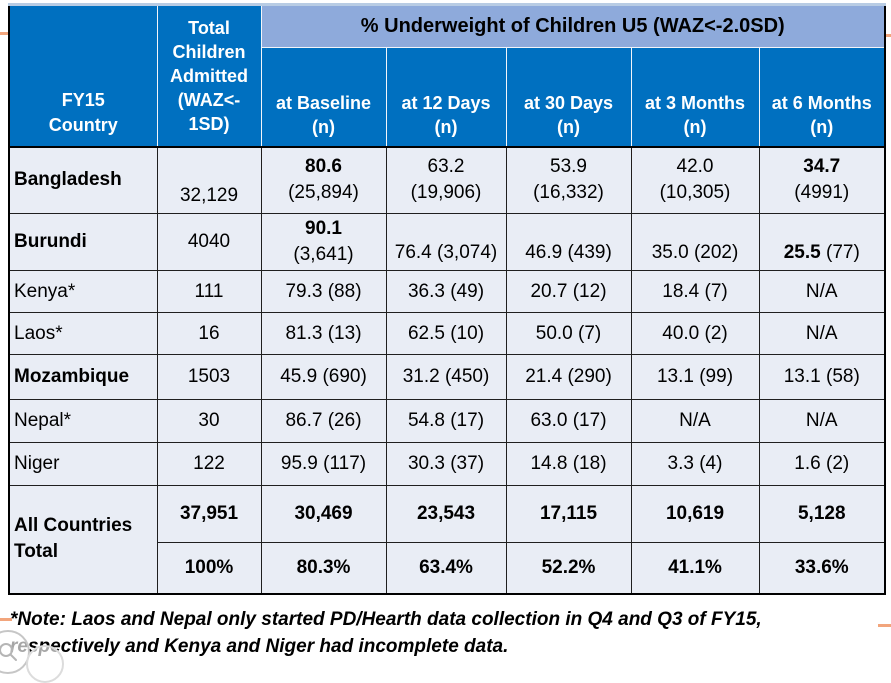 The height and width of the screenshot is (683, 891). Describe the element at coordinates (209, 514) in the screenshot. I see `total-count-cell: 37,951` at that location.